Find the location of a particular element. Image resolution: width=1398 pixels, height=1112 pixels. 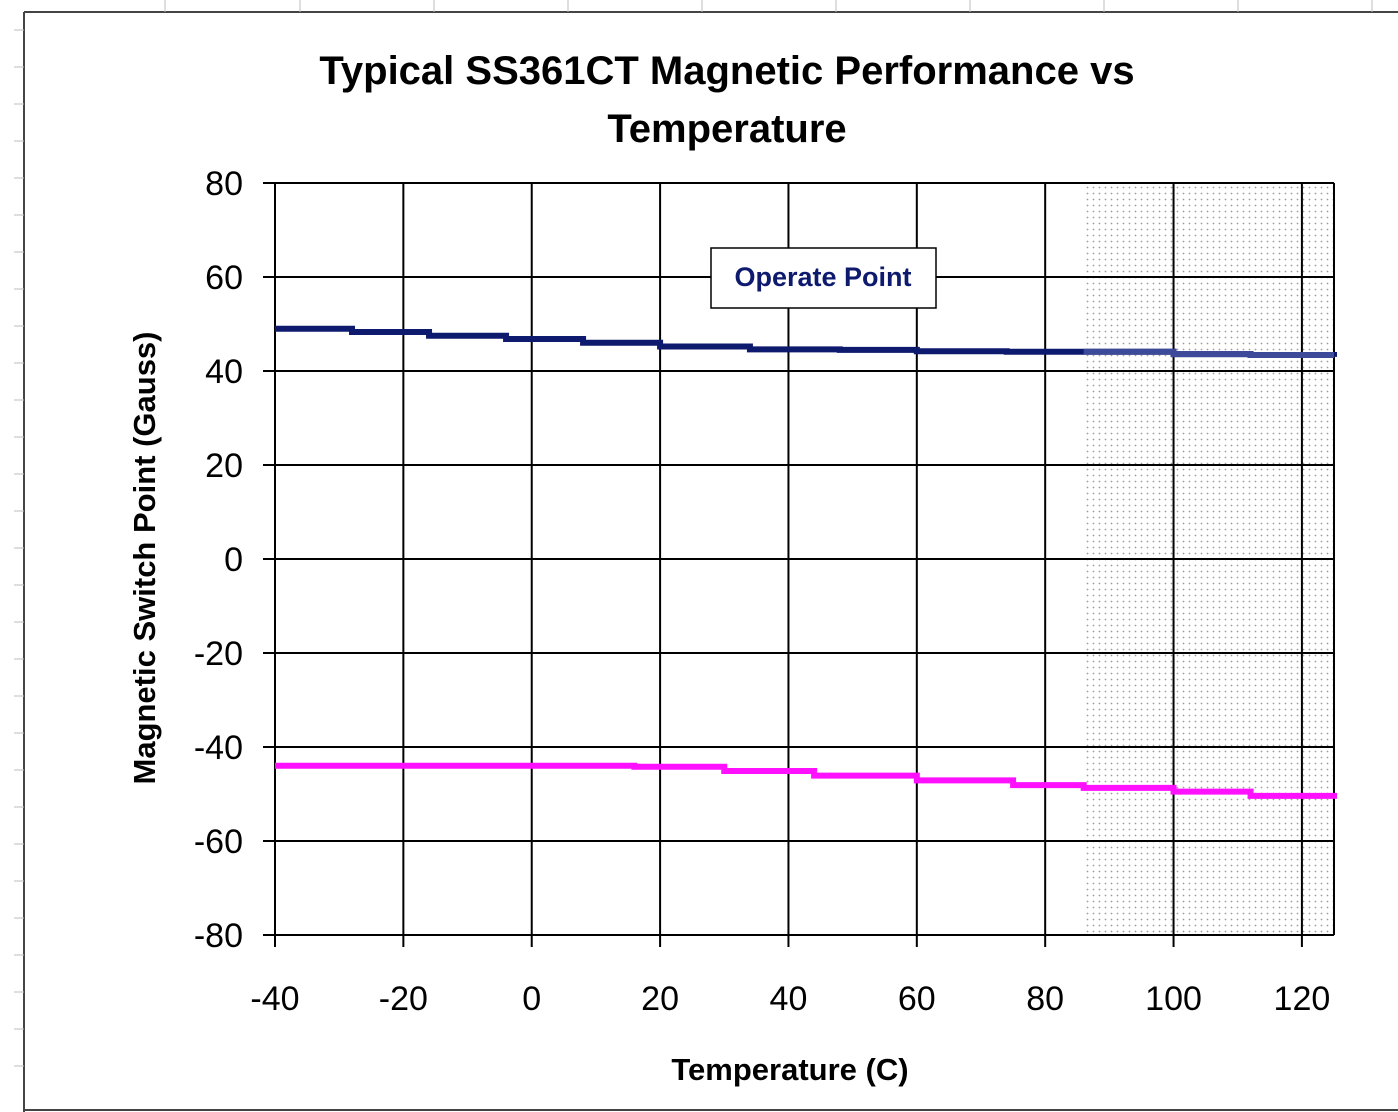

y-tick-label: -80 is located at coordinates (218, 936).